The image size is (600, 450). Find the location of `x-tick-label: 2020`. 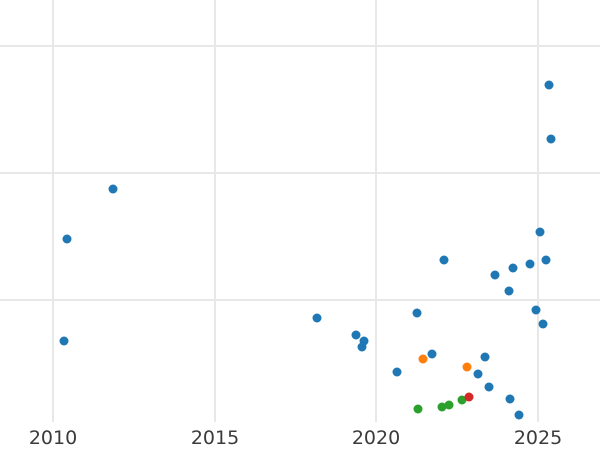

x-tick-label: 2020 is located at coordinates (376, 438).